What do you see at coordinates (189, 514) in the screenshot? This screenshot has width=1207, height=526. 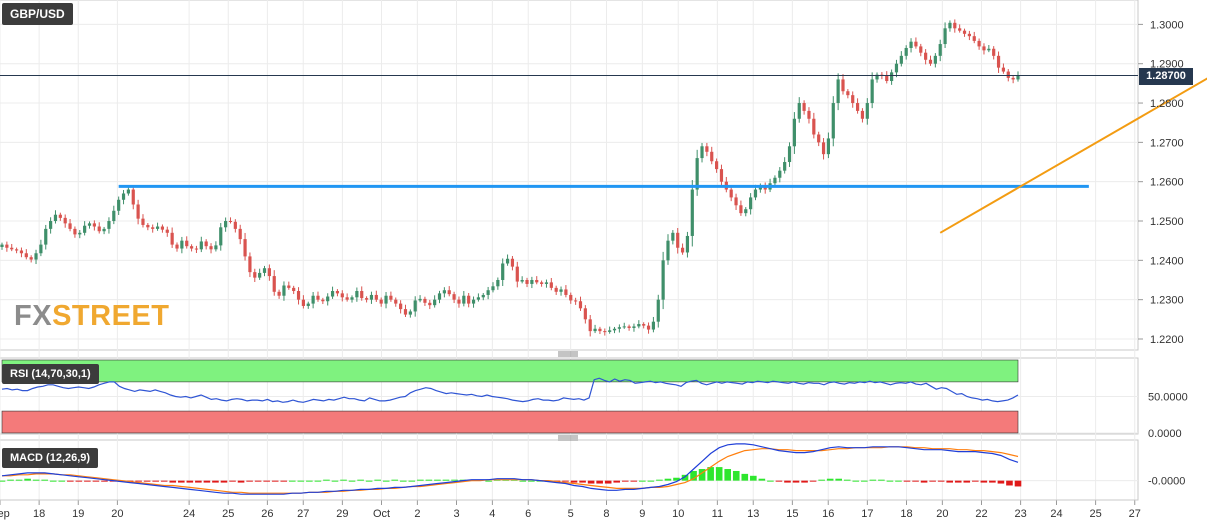 I see `time-axis-label: 24` at bounding box center [189, 514].